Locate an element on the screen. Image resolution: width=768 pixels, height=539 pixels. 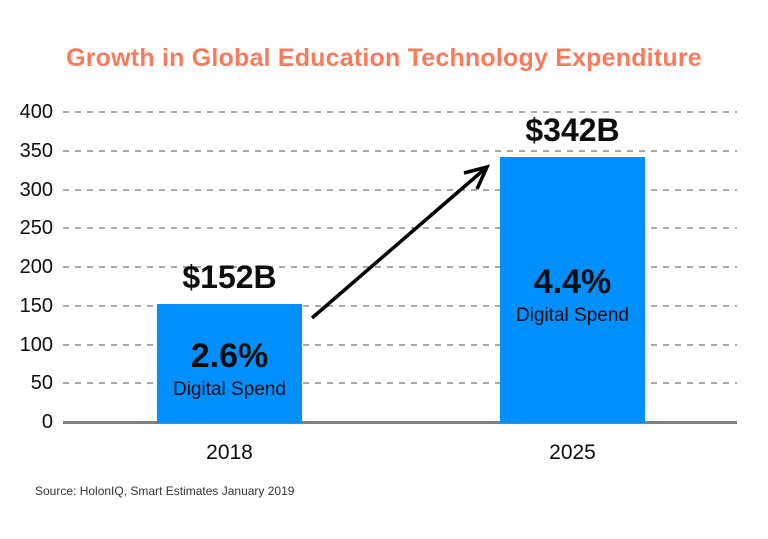
bar-value-label-2025: $342B is located at coordinates (572, 129).